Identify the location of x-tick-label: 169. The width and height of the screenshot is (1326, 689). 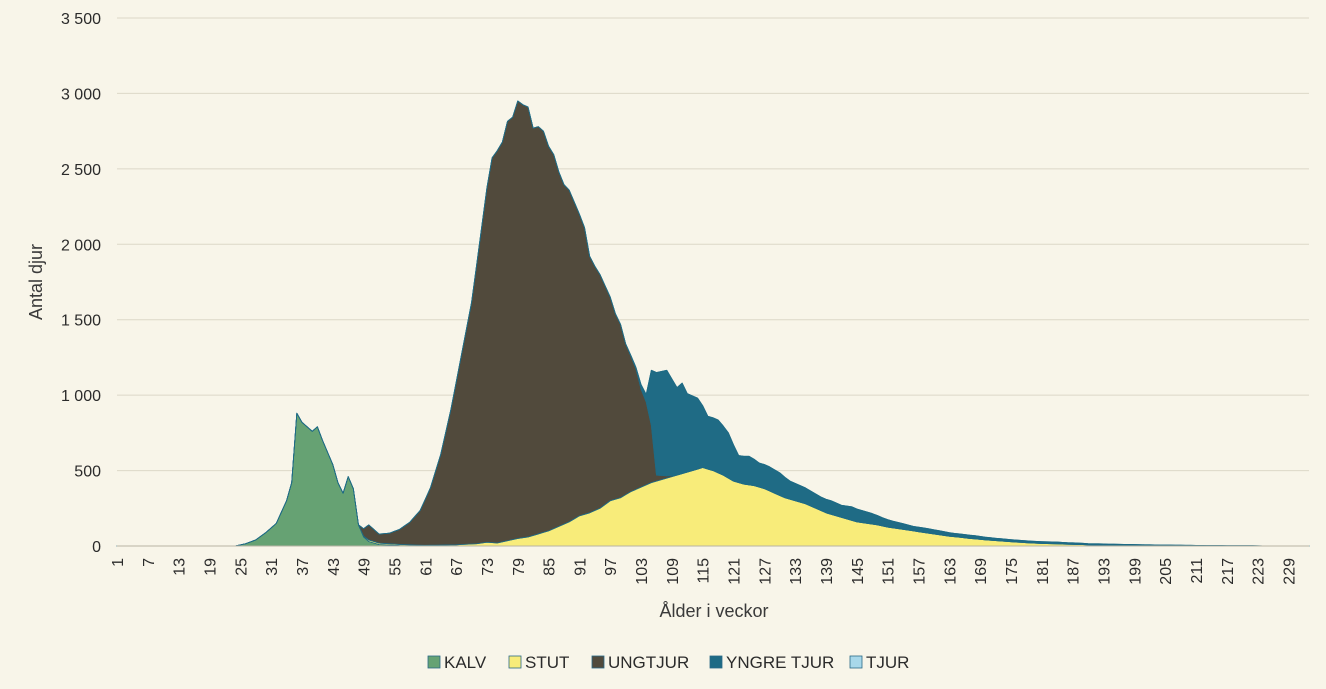
(981, 571).